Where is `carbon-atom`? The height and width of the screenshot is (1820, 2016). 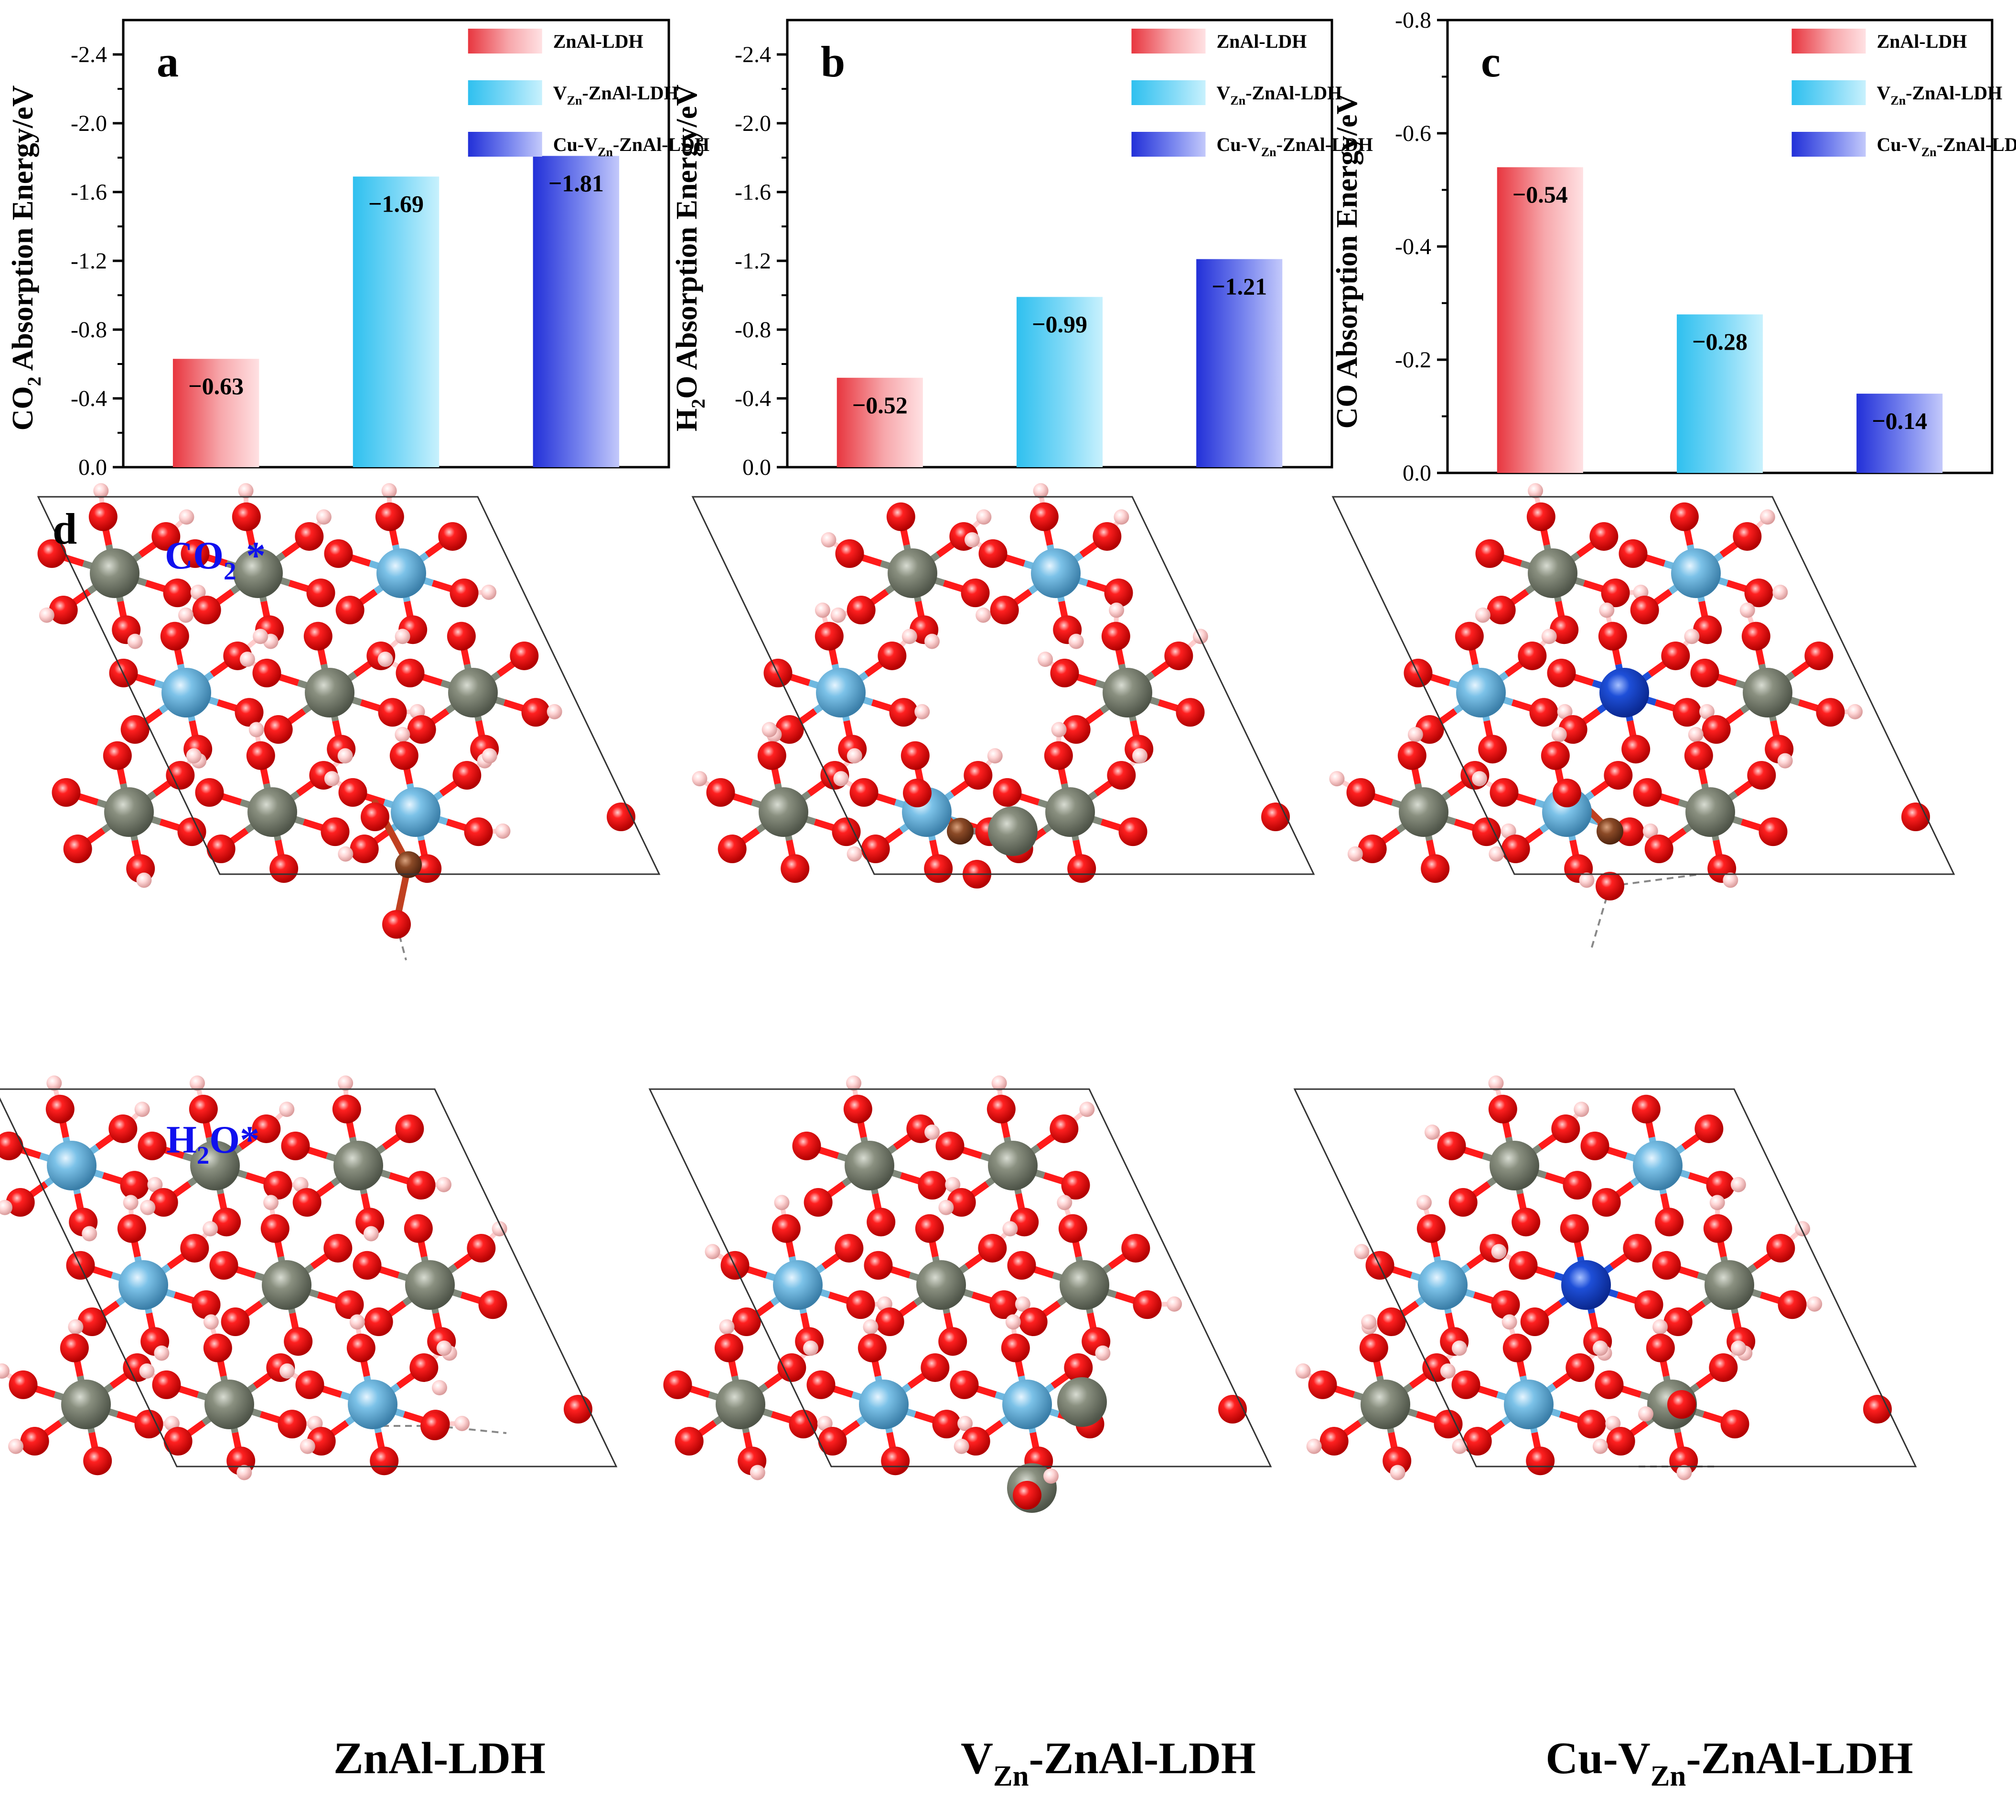 carbon-atom is located at coordinates (408, 864).